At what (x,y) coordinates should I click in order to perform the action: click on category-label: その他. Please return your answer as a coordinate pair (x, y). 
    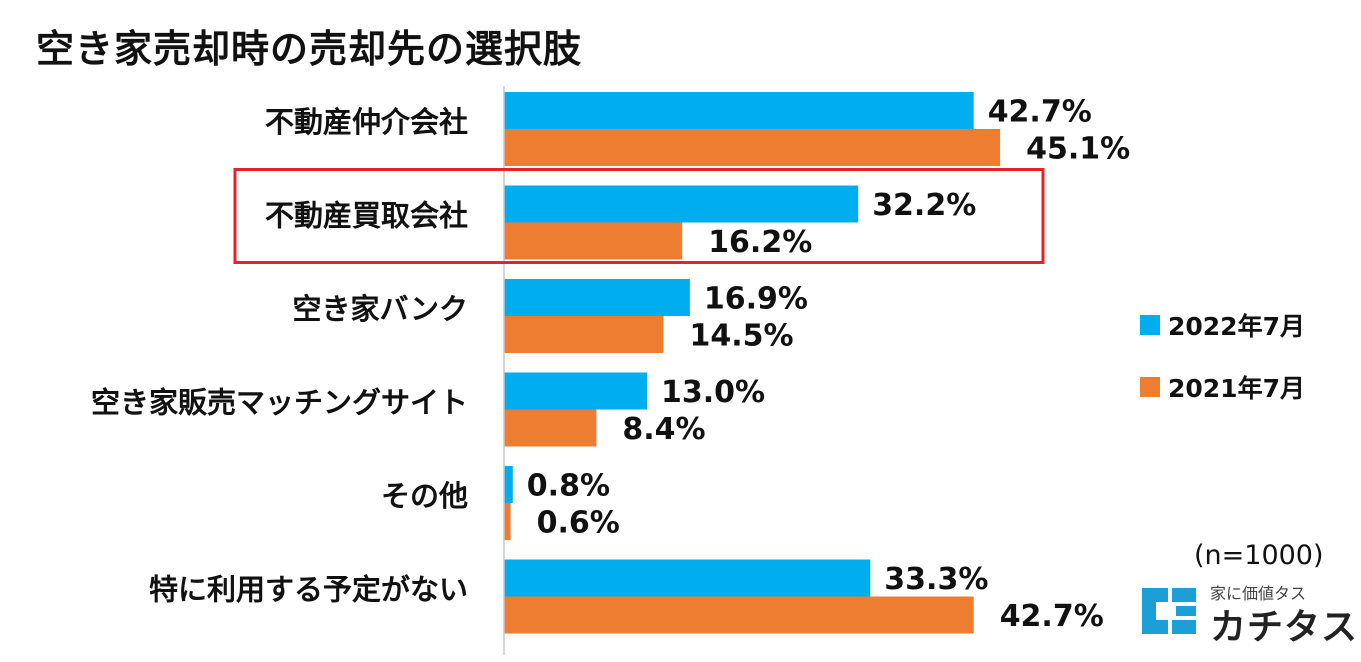
    Looking at the image, I should click on (424, 496).